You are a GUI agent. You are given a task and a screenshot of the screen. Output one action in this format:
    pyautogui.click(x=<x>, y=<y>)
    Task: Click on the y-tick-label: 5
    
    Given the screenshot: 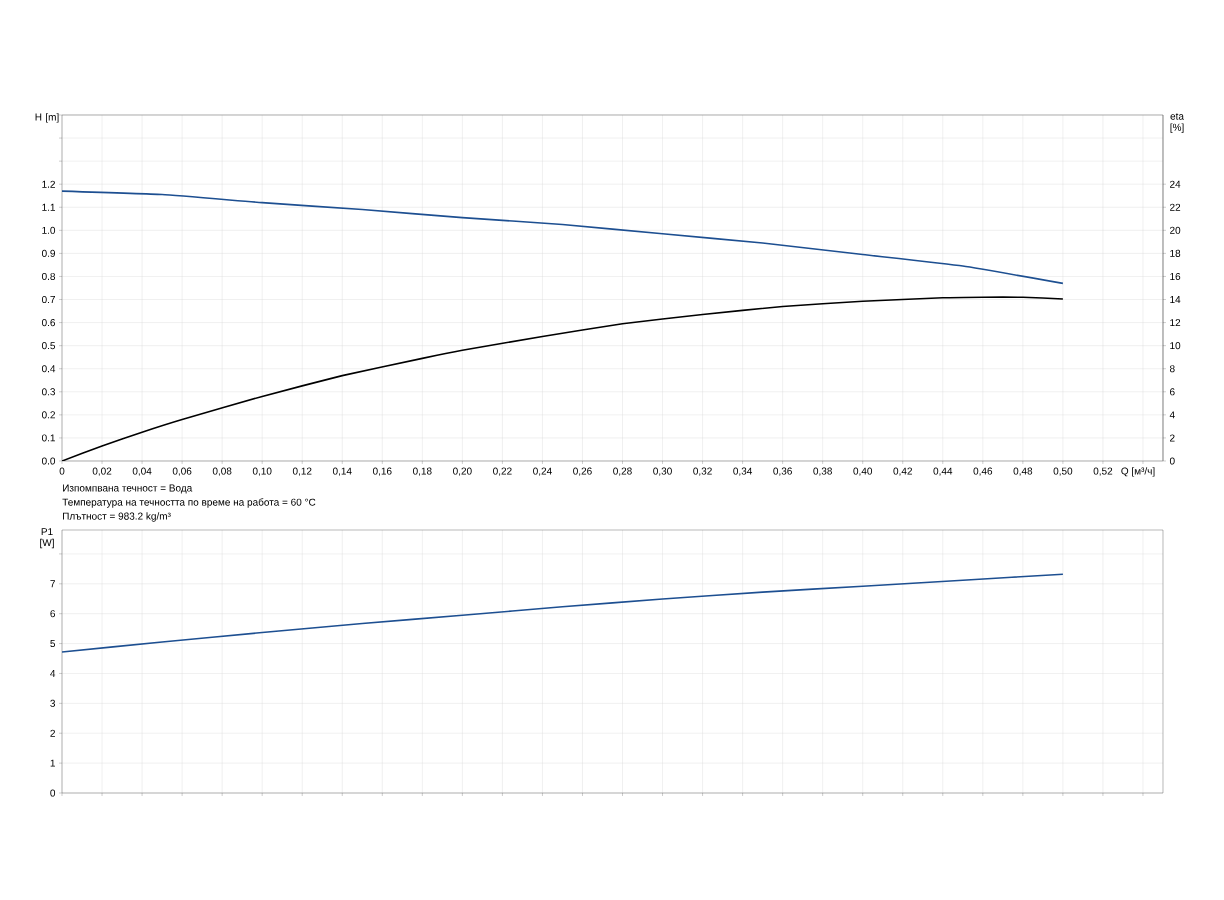 What is the action you would take?
    pyautogui.click(x=53, y=644)
    